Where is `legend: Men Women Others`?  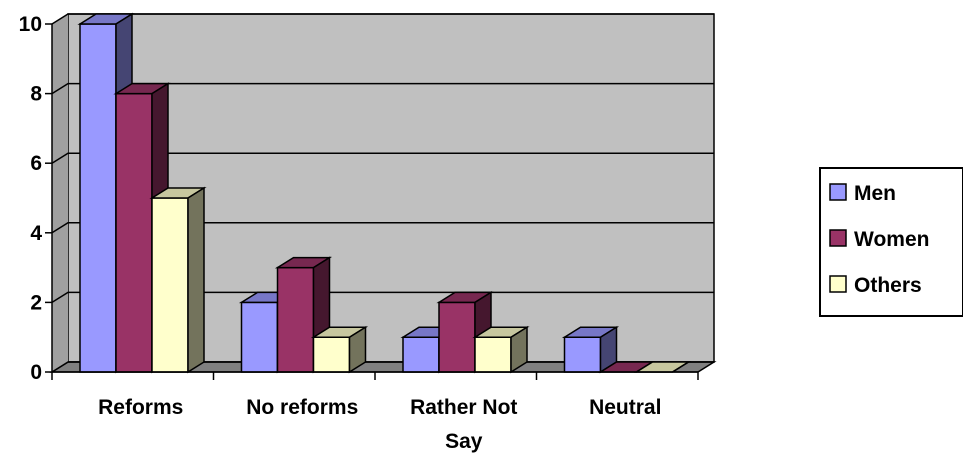 legend: Men Women Others is located at coordinates (891, 242).